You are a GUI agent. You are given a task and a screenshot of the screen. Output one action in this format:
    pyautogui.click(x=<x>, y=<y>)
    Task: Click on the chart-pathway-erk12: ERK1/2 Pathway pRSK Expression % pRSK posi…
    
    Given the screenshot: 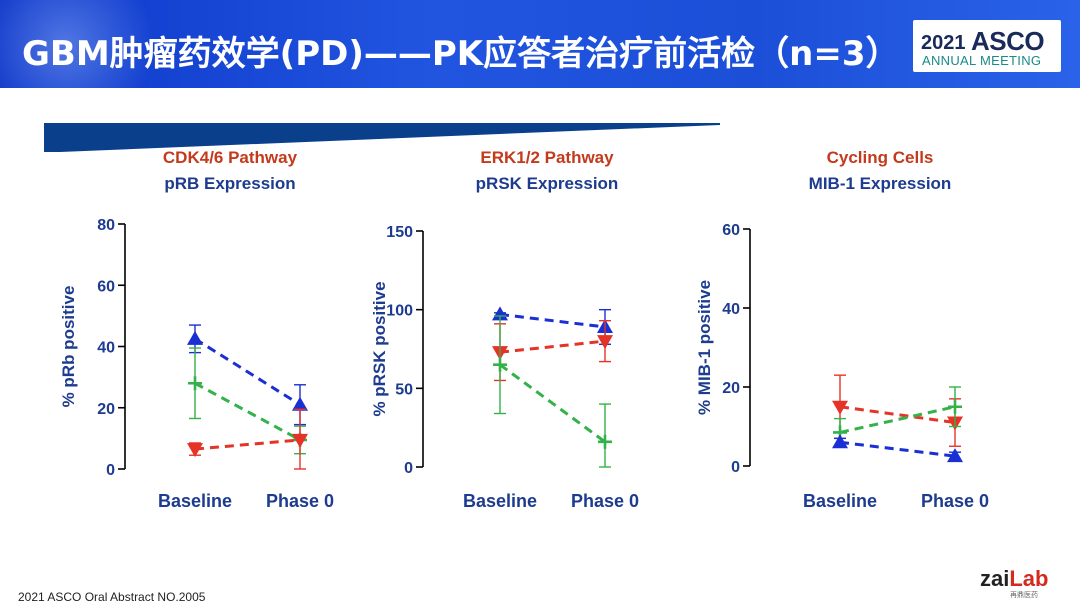 What is the action you would take?
    pyautogui.click(x=504, y=329)
    